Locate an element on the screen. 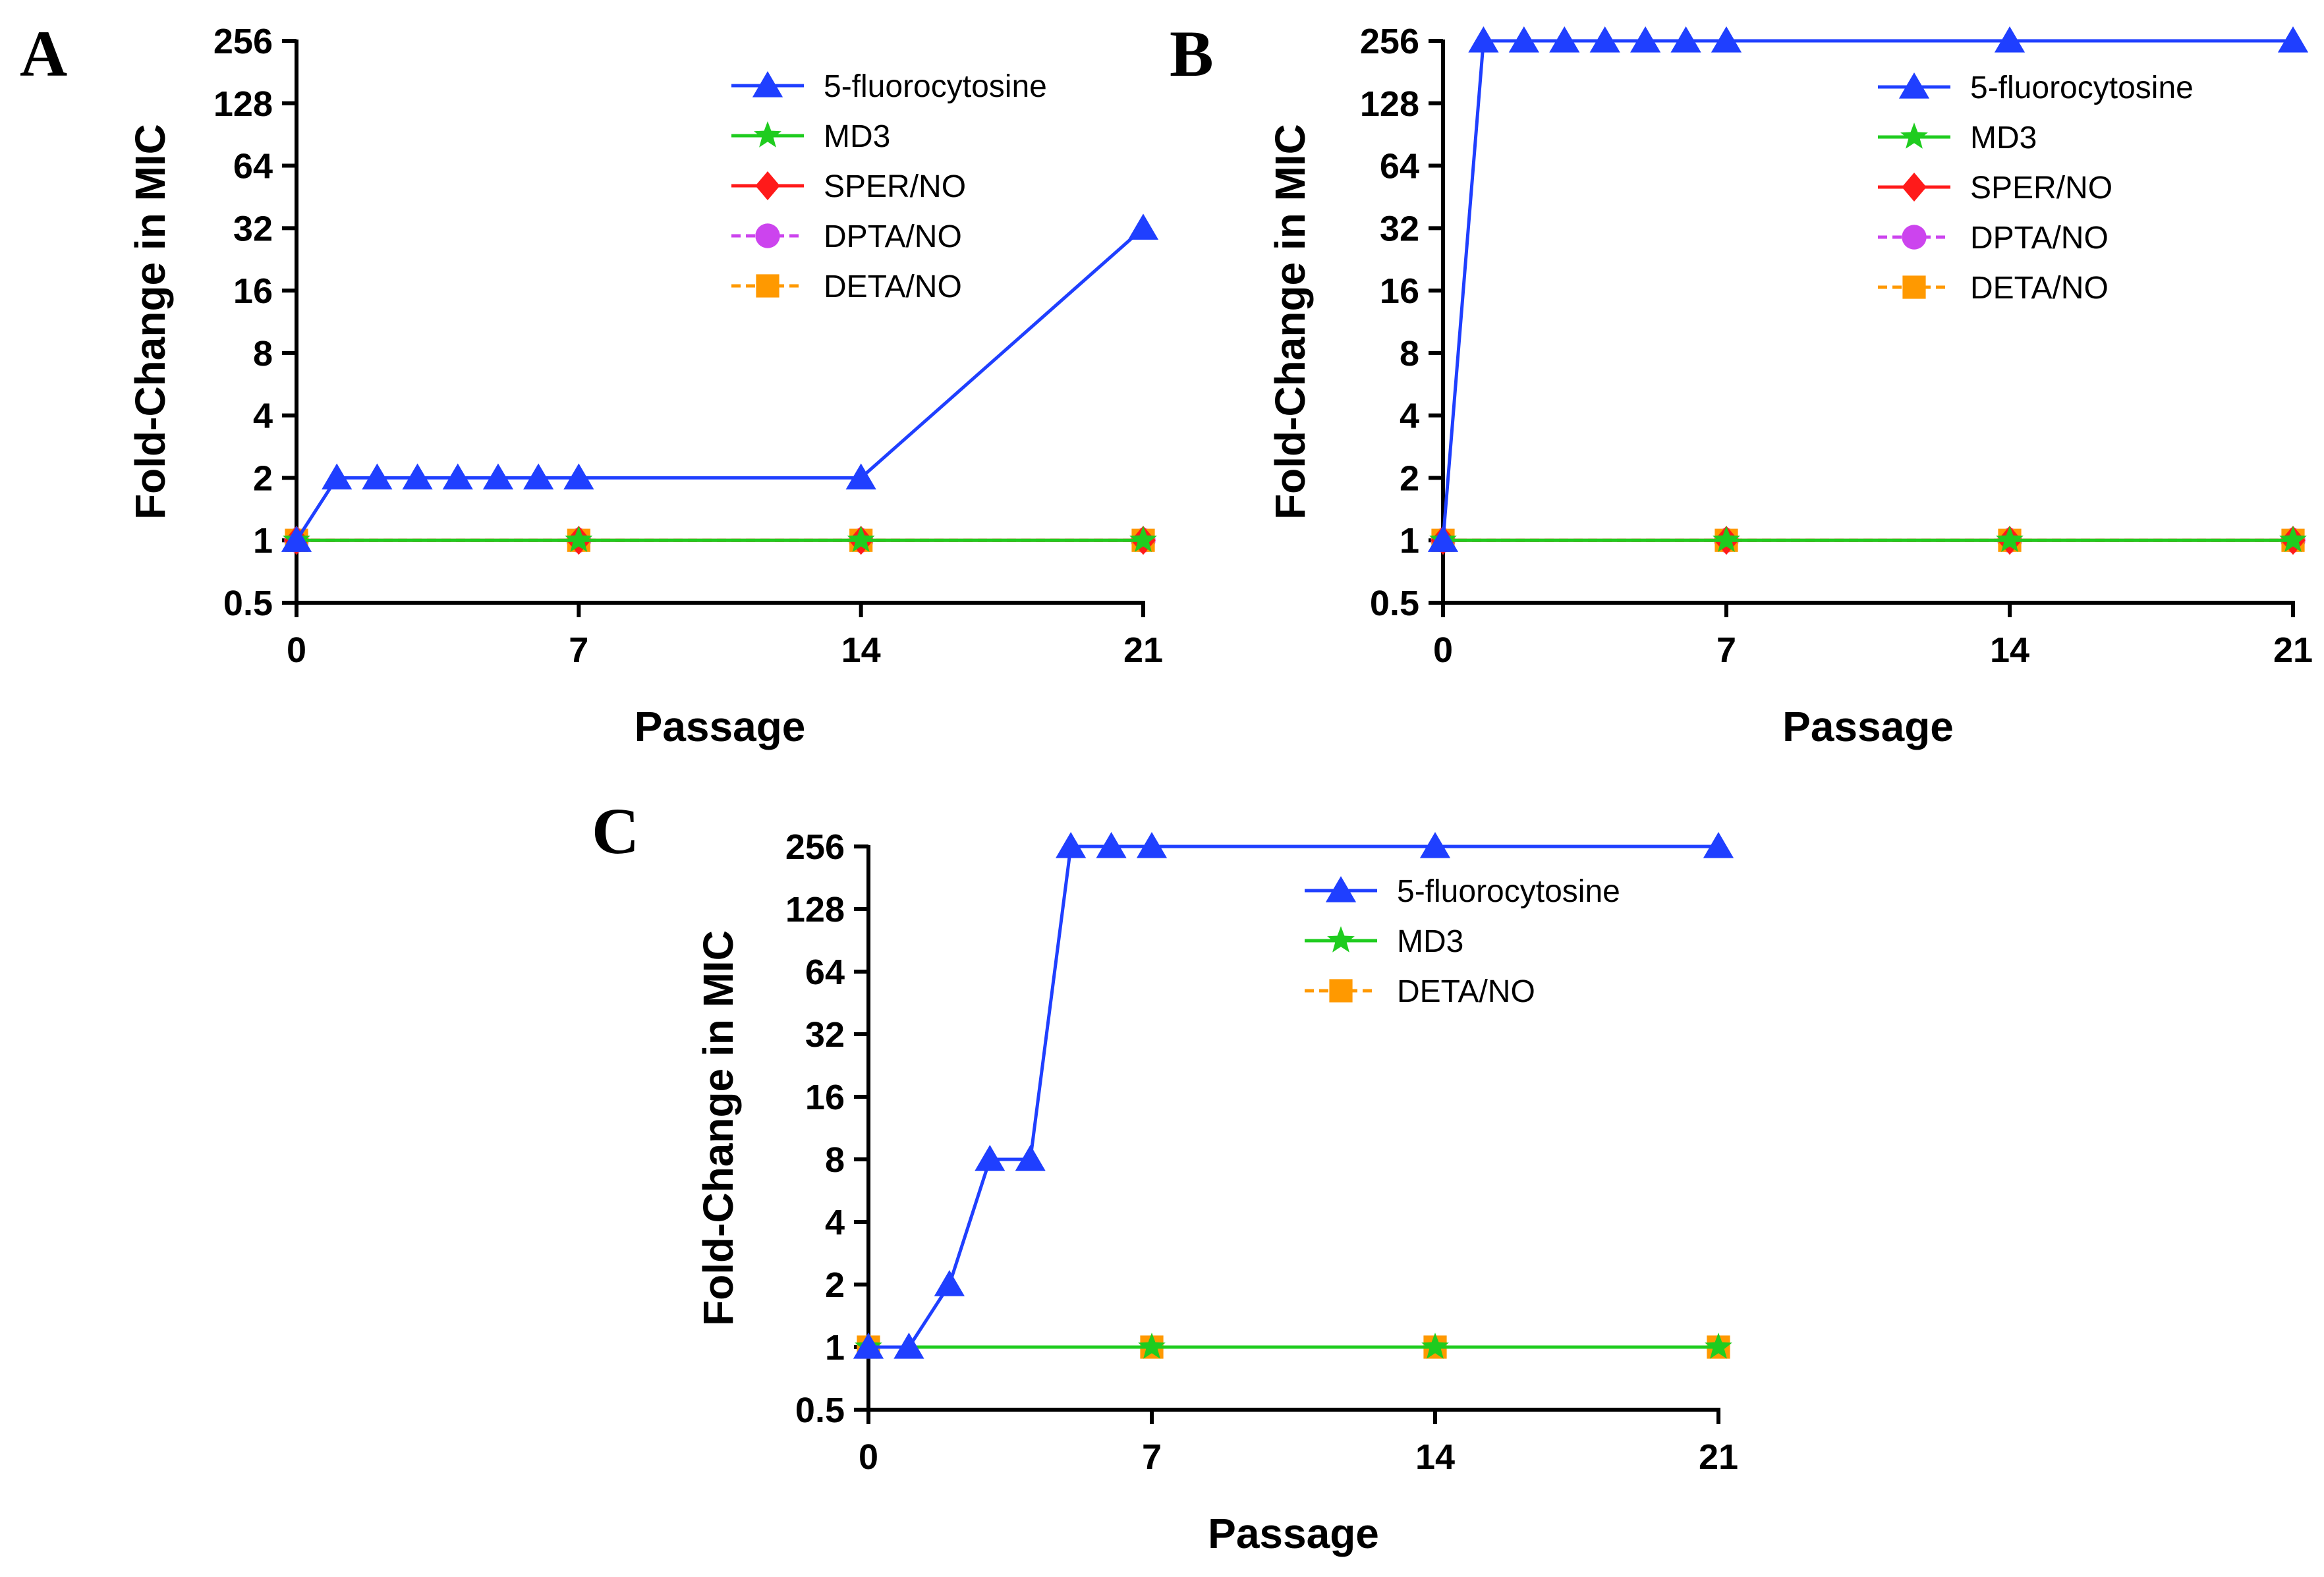  panel-letter: A is located at coordinates (43, 53).